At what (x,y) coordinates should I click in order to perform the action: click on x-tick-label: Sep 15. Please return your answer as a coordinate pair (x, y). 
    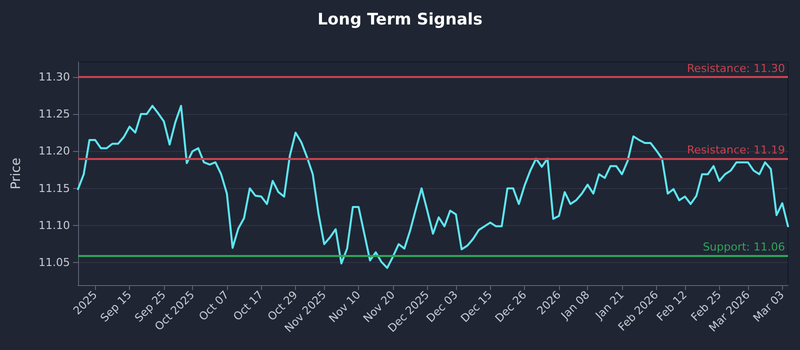
    Looking at the image, I should click on (116, 306).